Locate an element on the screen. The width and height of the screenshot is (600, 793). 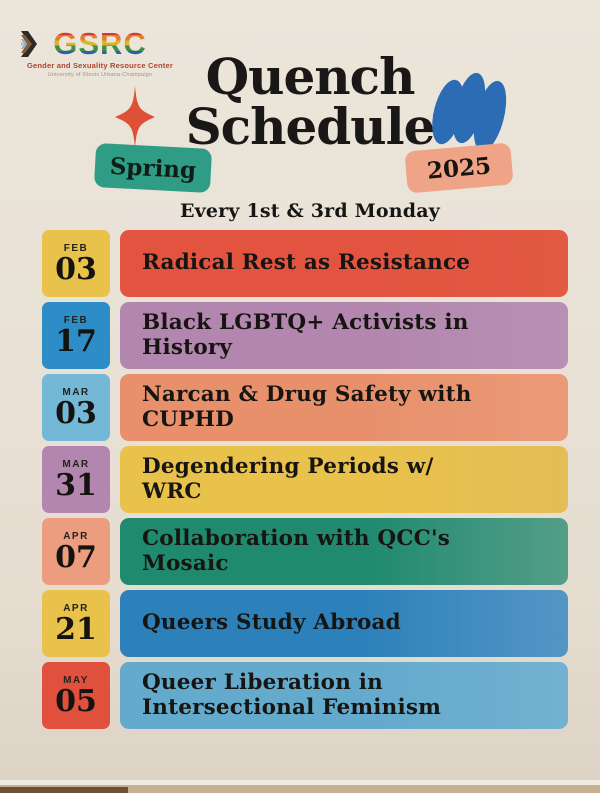
sparkle-star-icon is located at coordinates (135, 117).